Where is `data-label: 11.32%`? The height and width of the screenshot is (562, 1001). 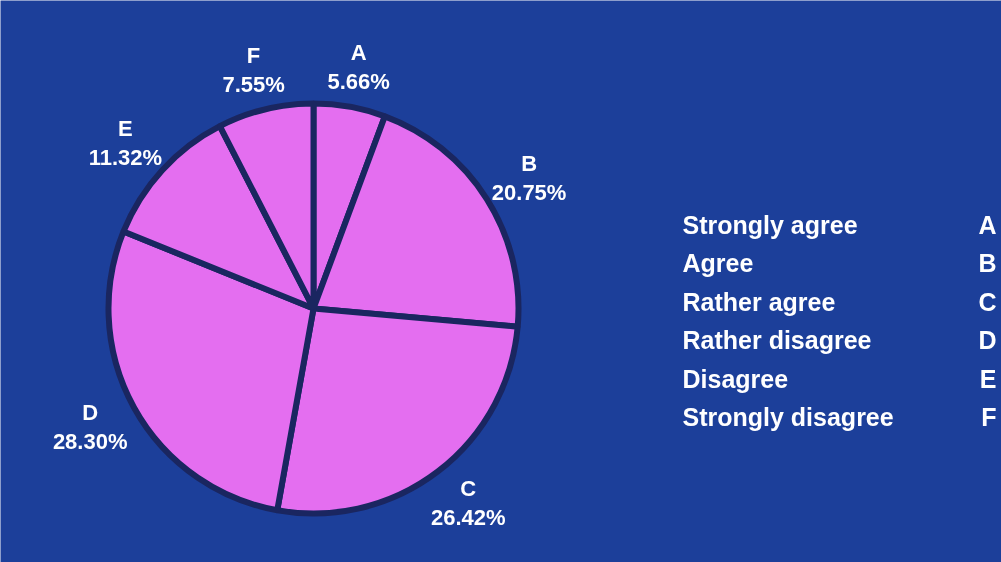 data-label: 11.32% is located at coordinates (125, 158).